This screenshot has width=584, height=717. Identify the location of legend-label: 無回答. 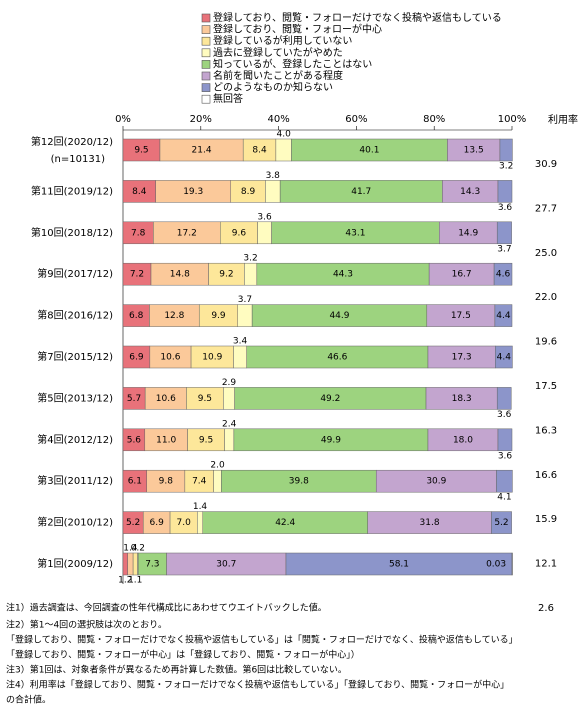
(228, 98).